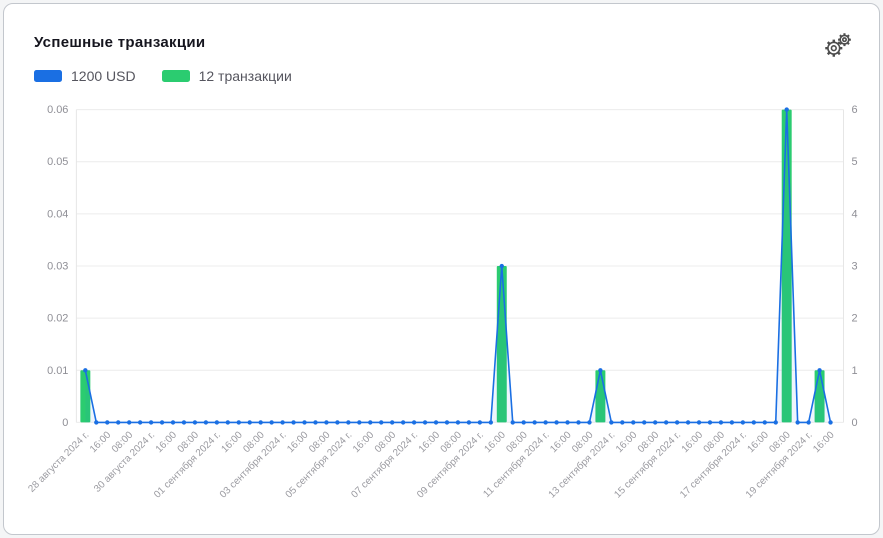 This screenshot has width=883, height=538. Describe the element at coordinates (57, 266) in the screenshot. I see `left-axis-tick-label: 0.03` at that location.